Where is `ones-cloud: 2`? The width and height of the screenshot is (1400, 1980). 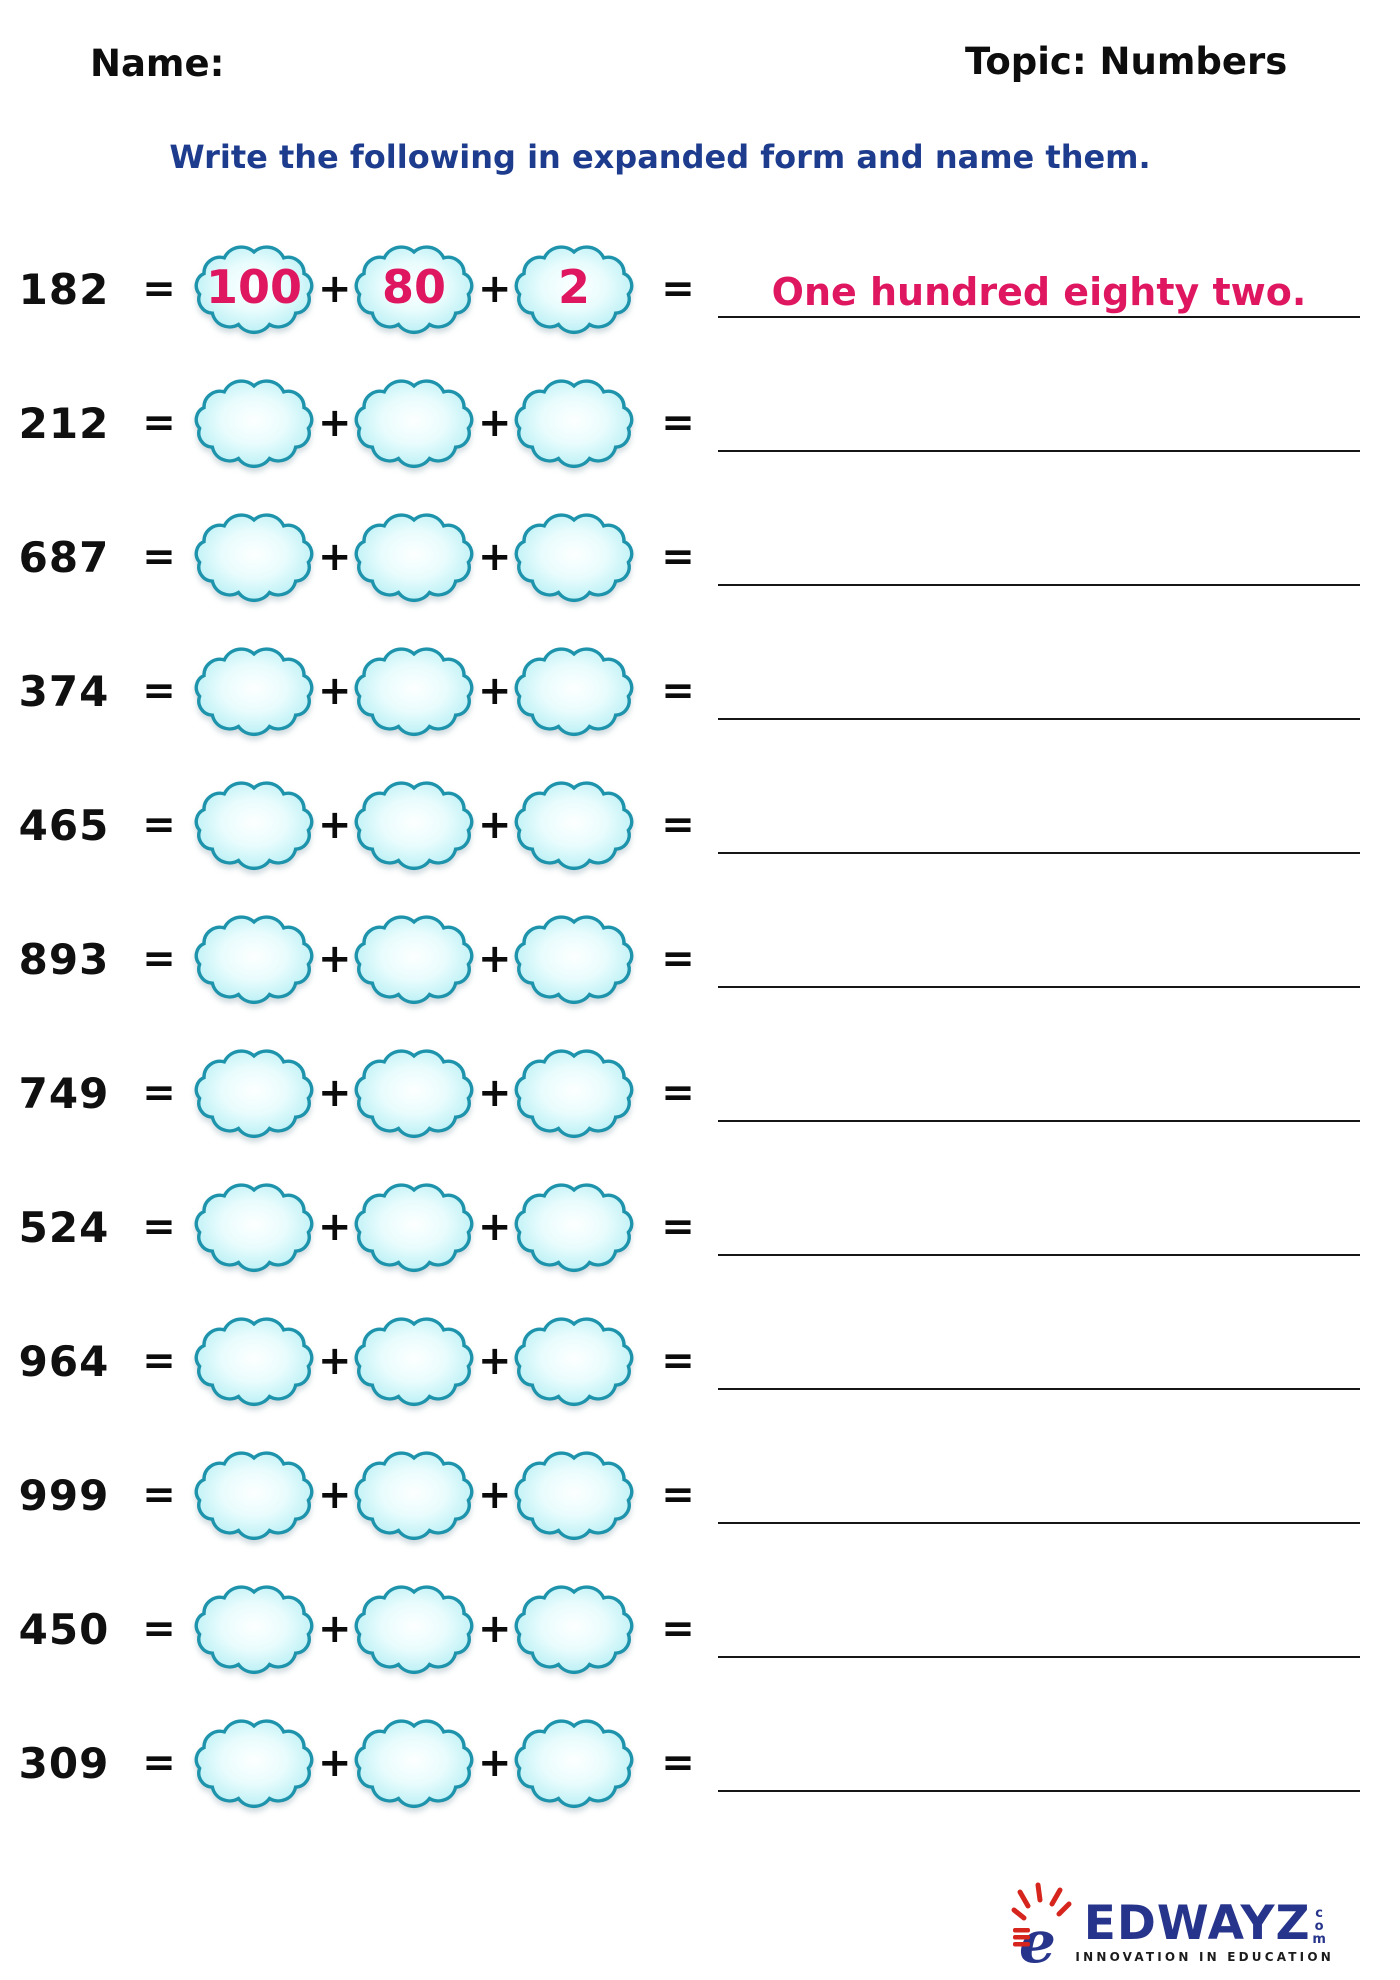
ones-cloud: 2 is located at coordinates (574, 289).